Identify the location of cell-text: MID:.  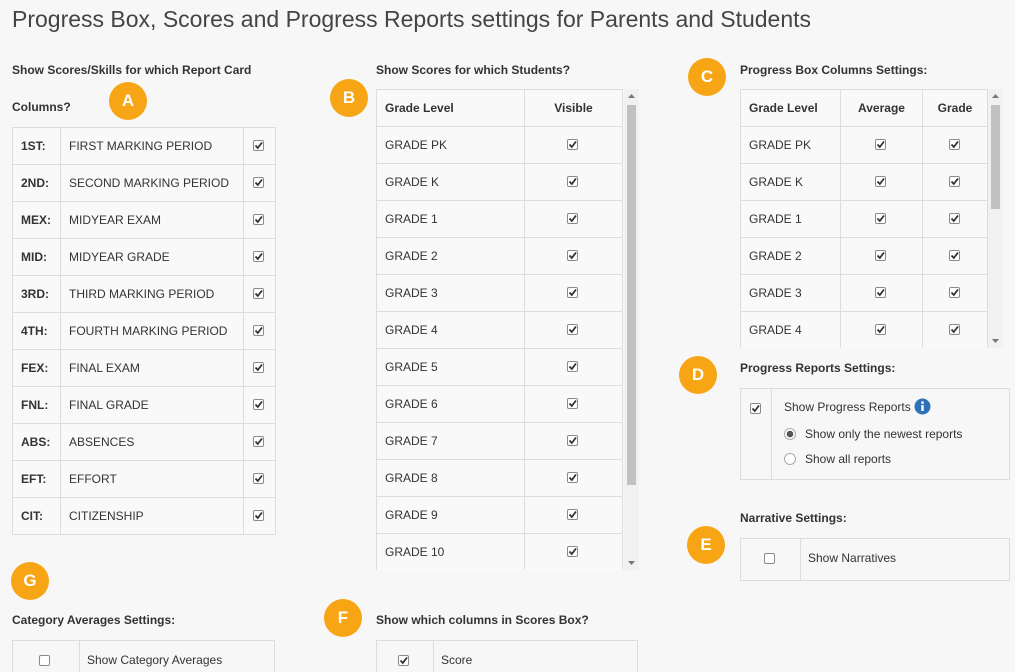
(37, 257).